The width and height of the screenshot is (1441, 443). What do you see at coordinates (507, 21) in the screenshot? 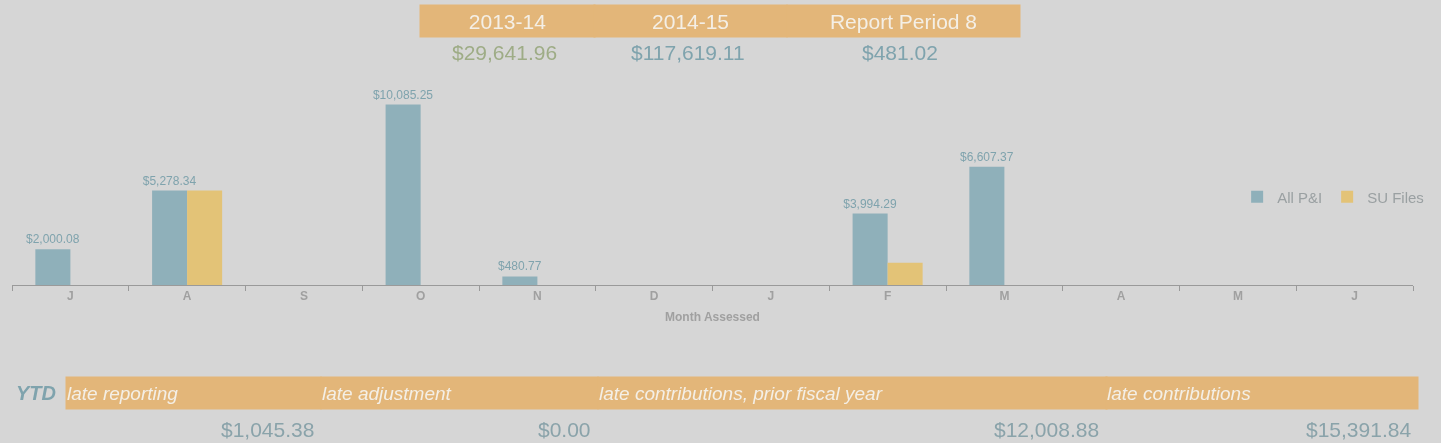
I see `text: 2013-14` at bounding box center [507, 21].